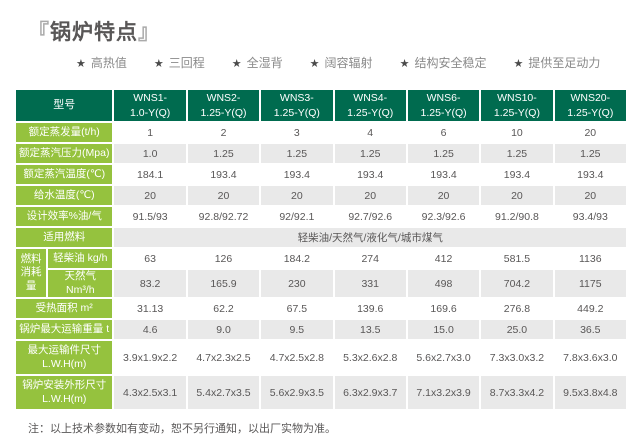 The image size is (642, 436). I want to click on spec-value-cell: 36.5, so click(590, 330).